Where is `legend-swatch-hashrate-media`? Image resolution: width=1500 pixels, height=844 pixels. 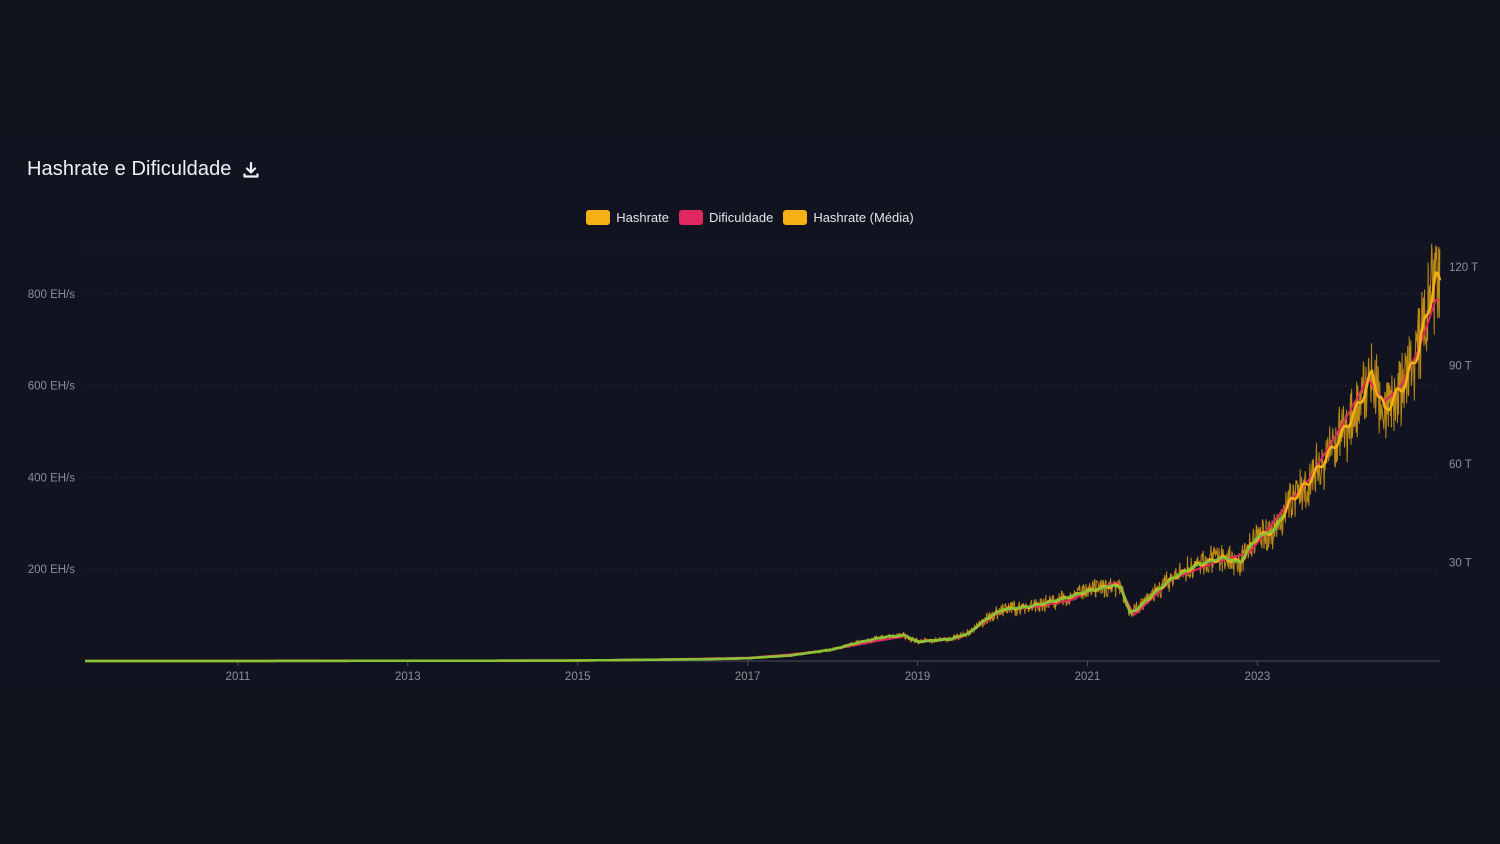 legend-swatch-hashrate-media is located at coordinates (795, 217).